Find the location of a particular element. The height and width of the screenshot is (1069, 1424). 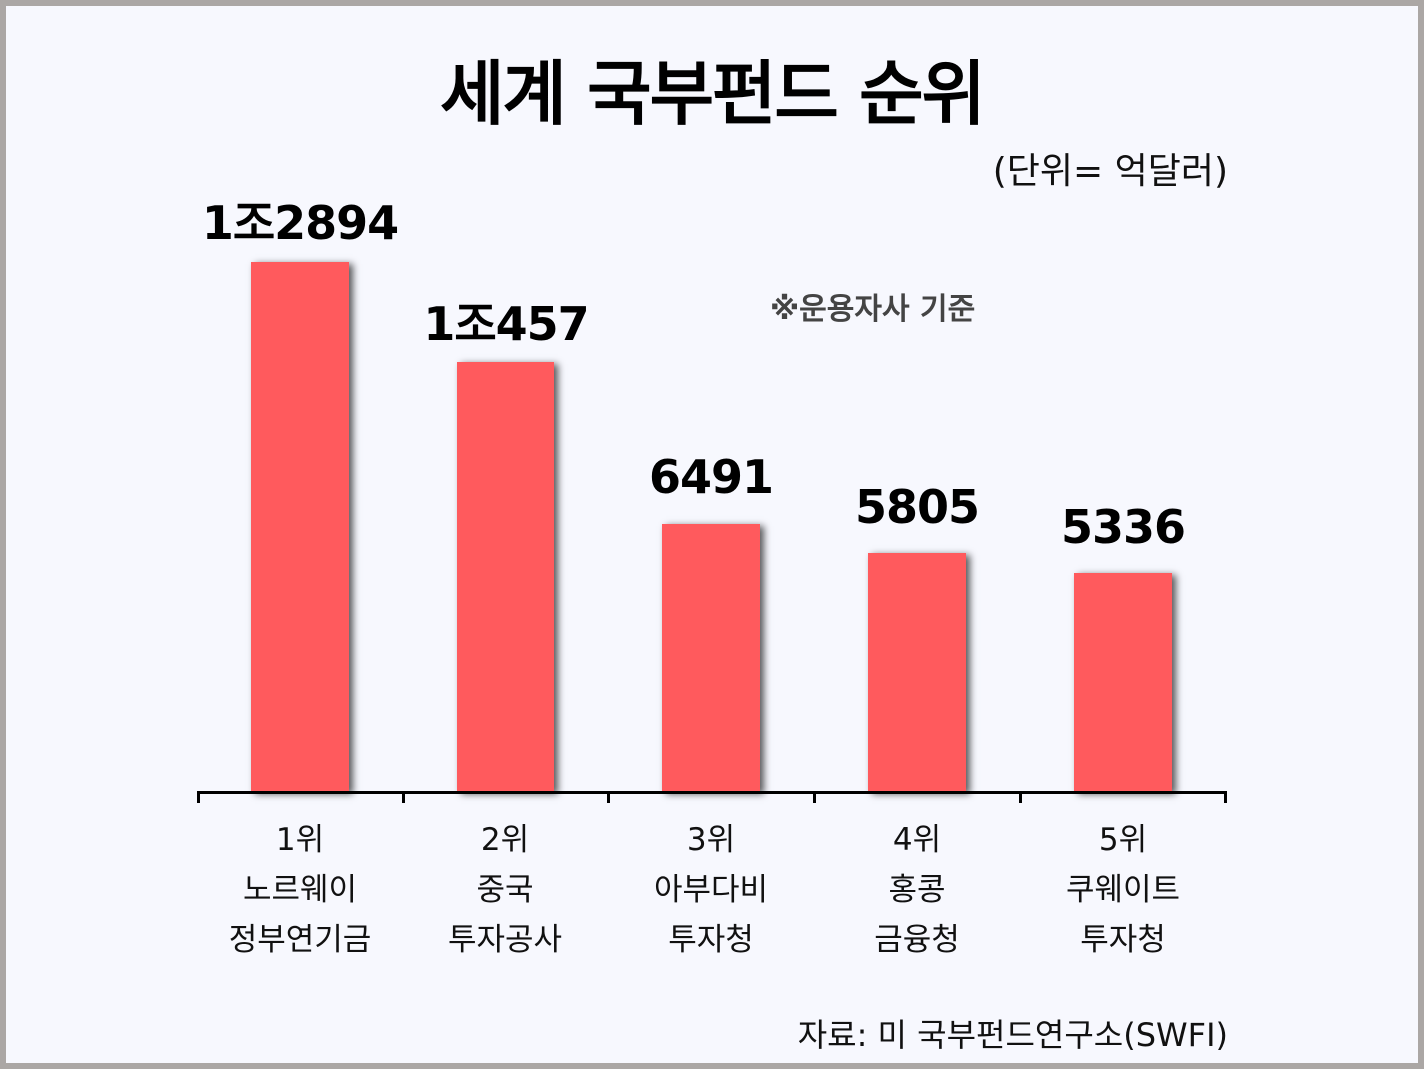

fund-name-line1: 쿠웨이트 is located at coordinates (1123, 890).